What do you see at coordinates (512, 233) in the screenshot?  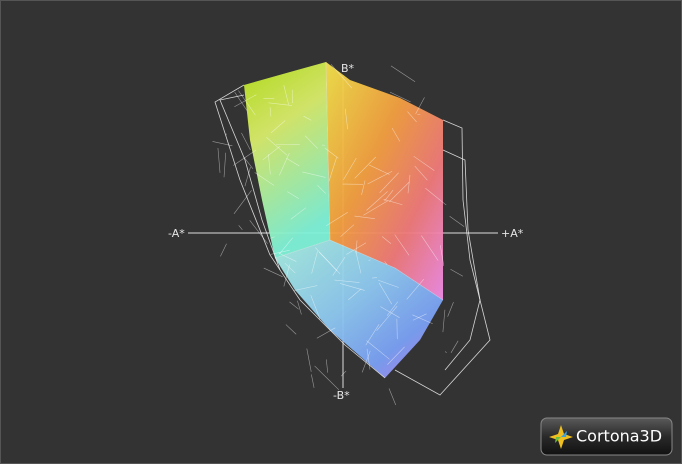 I see `axis-label: +A*` at bounding box center [512, 233].